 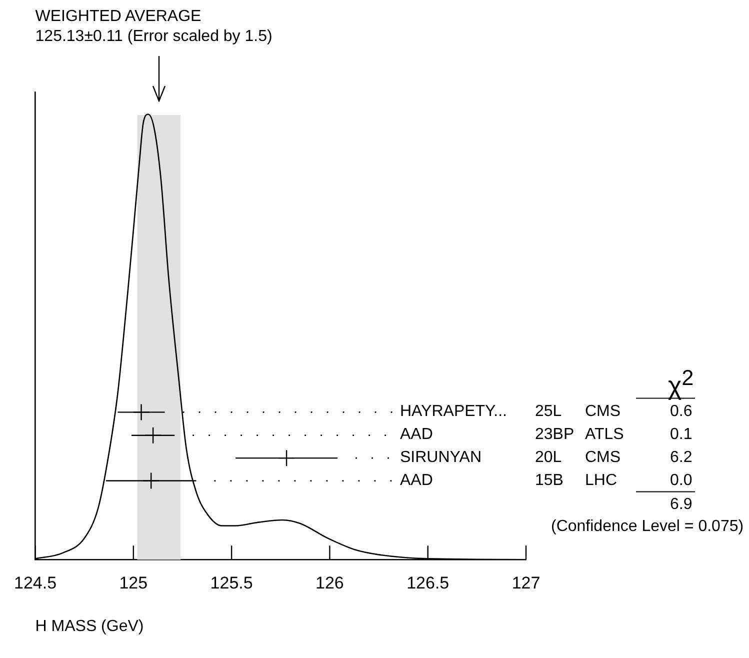 I want to click on text: 125.13±0.11 (Error scaled by 1.5), so click(x=153, y=37).